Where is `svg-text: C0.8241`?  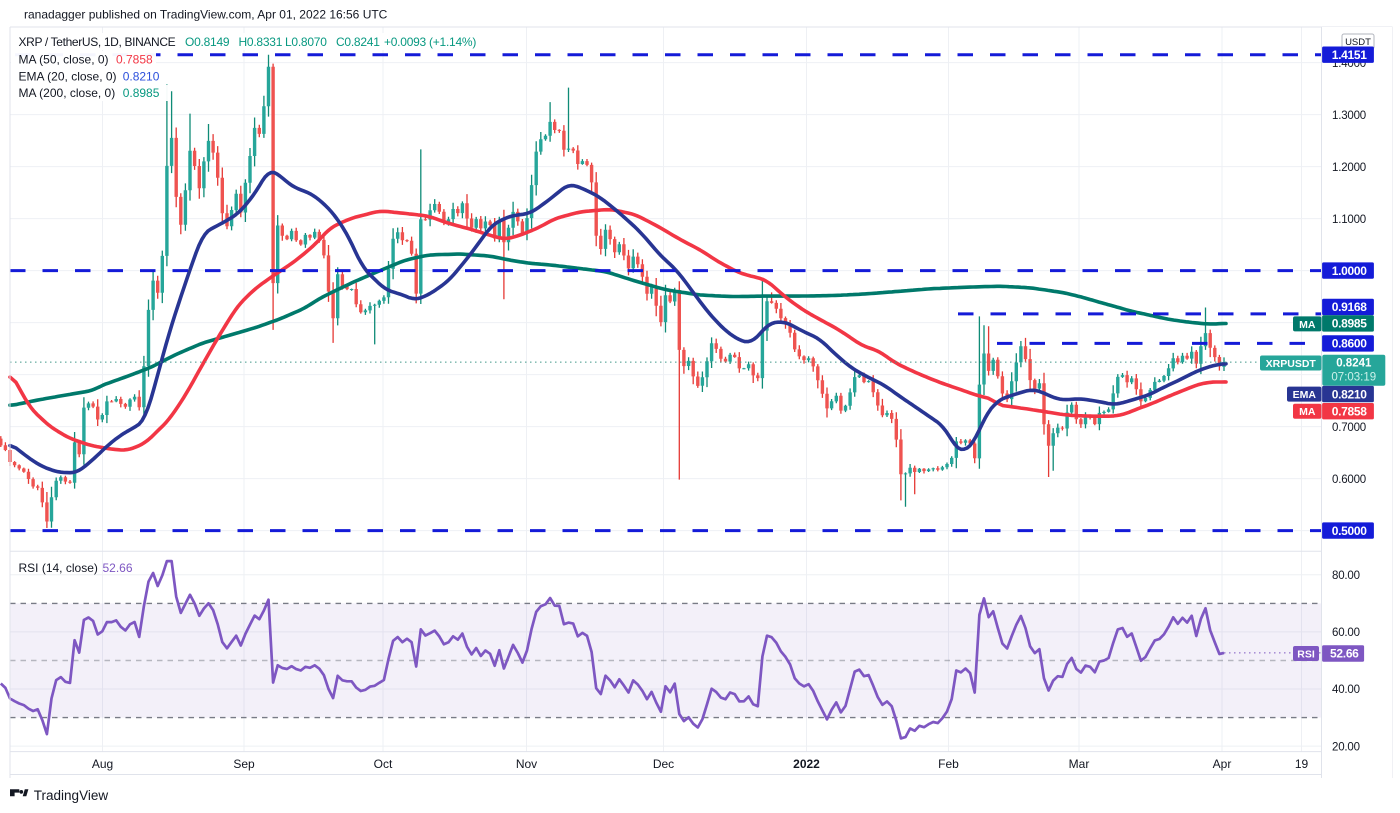
svg-text: C0.8241 is located at coordinates (358, 42).